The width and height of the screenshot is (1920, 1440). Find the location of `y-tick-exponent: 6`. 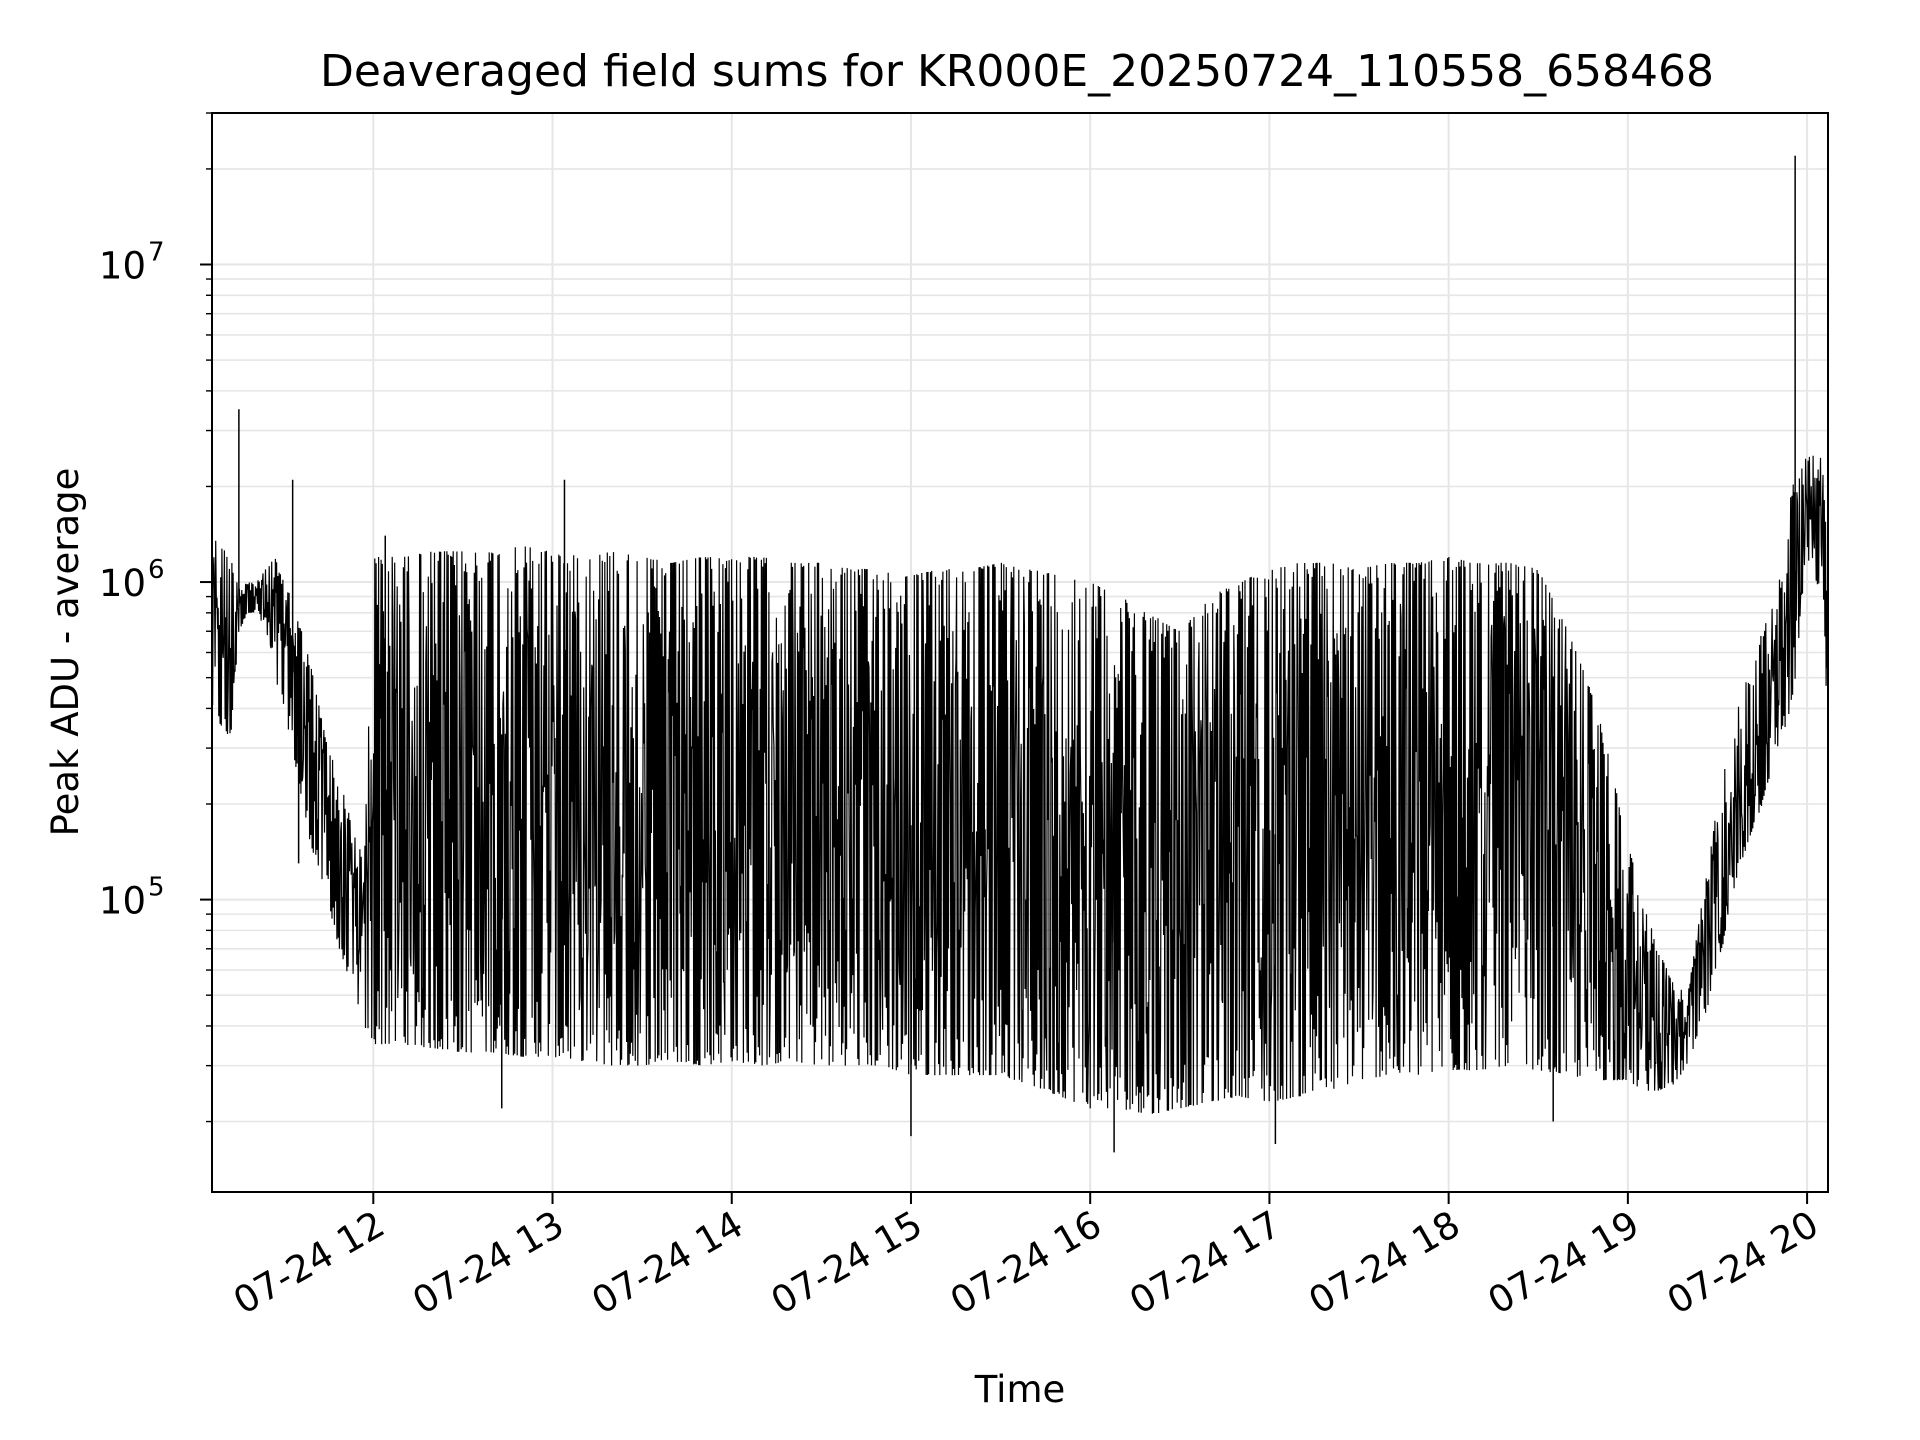

y-tick-exponent: 6 is located at coordinates (156, 570).